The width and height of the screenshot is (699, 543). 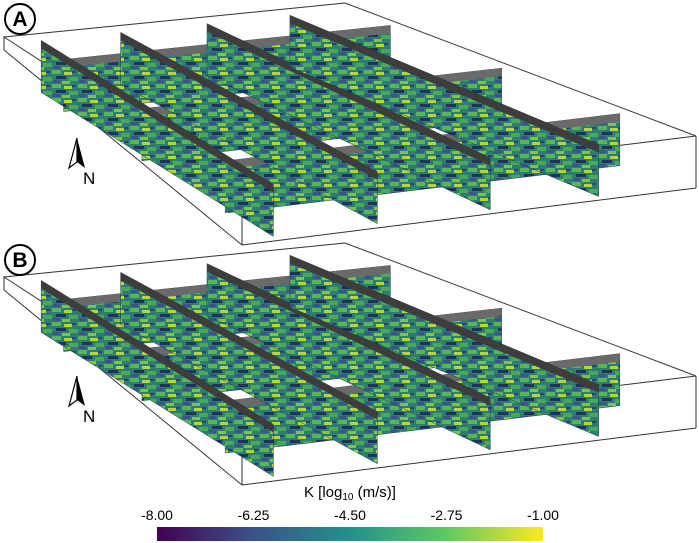 I want to click on colorbar-tick-label: -2.75, so click(x=447, y=515).